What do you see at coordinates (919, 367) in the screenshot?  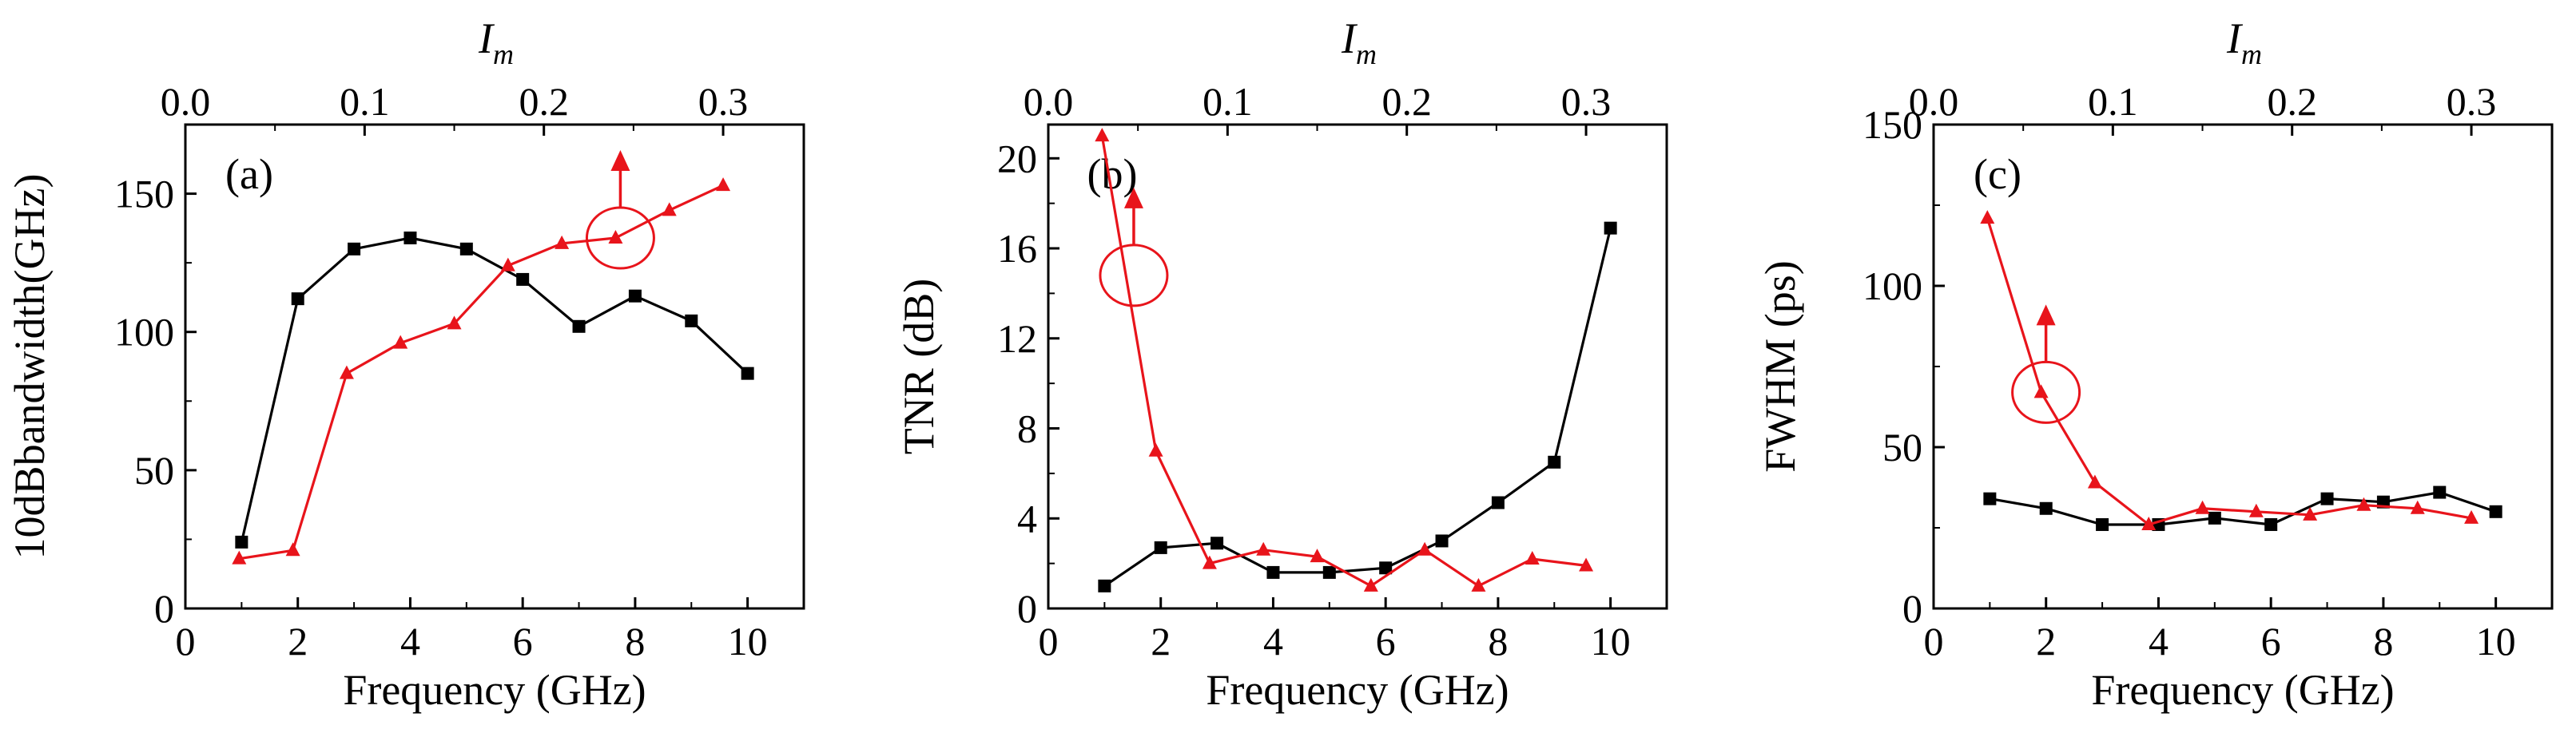 I see `y-axis-label: TNR (dB)` at bounding box center [919, 367].